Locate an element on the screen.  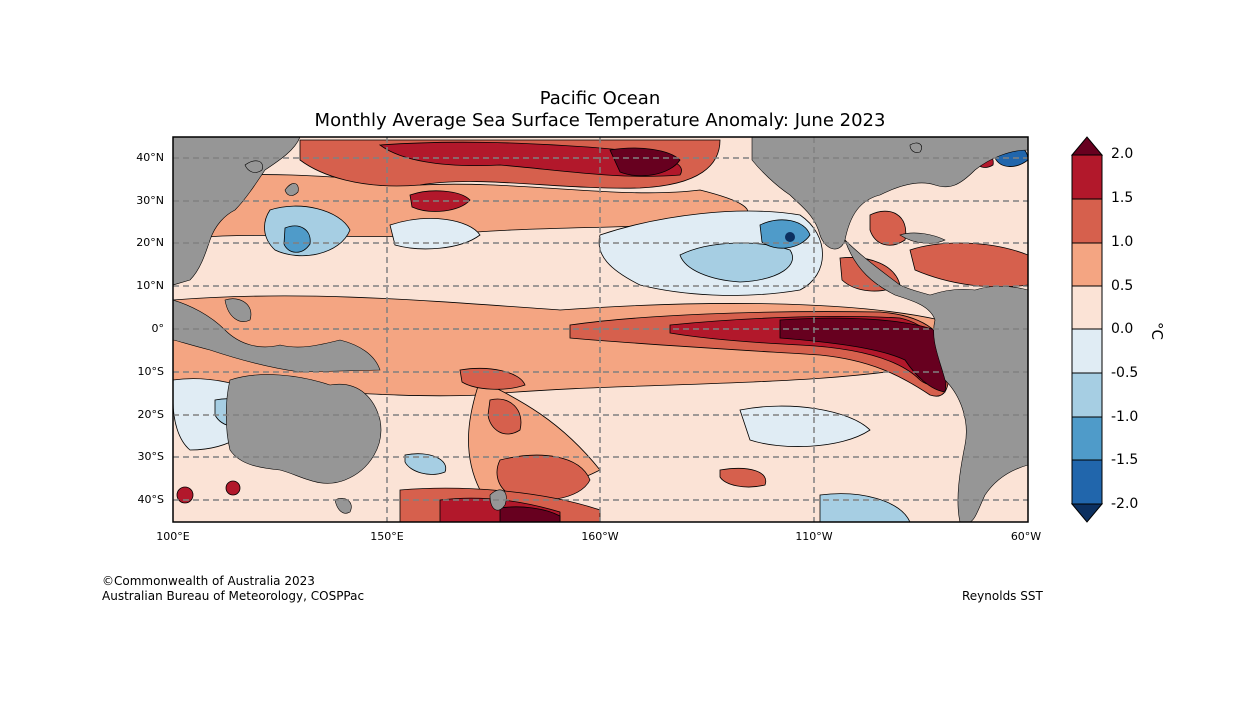
colorbar-tick-1.5: 1.5 is located at coordinates (1122, 198).